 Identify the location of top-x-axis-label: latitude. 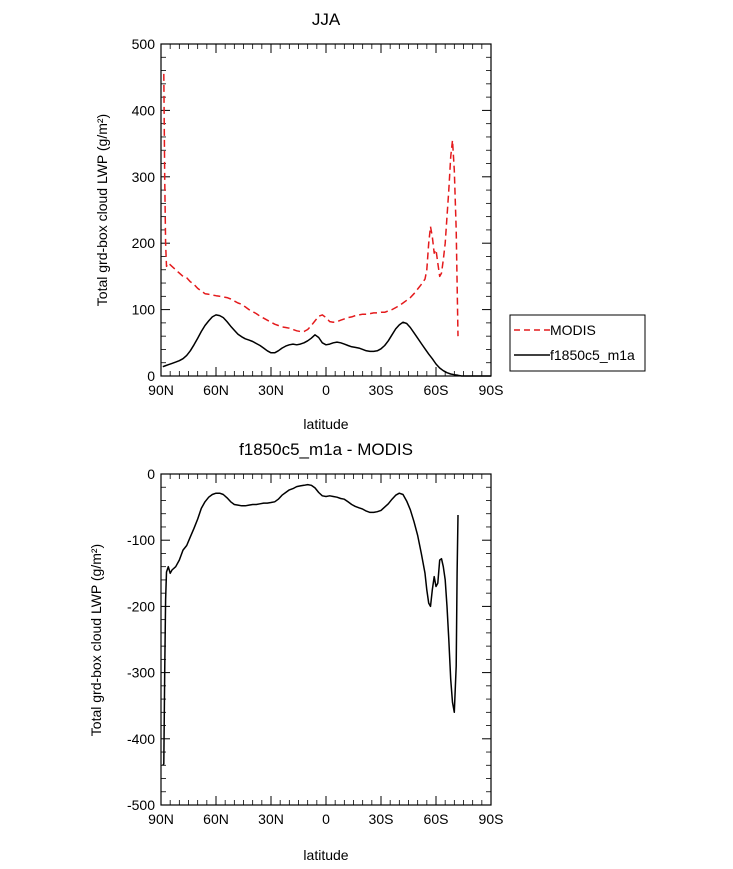
(325, 424).